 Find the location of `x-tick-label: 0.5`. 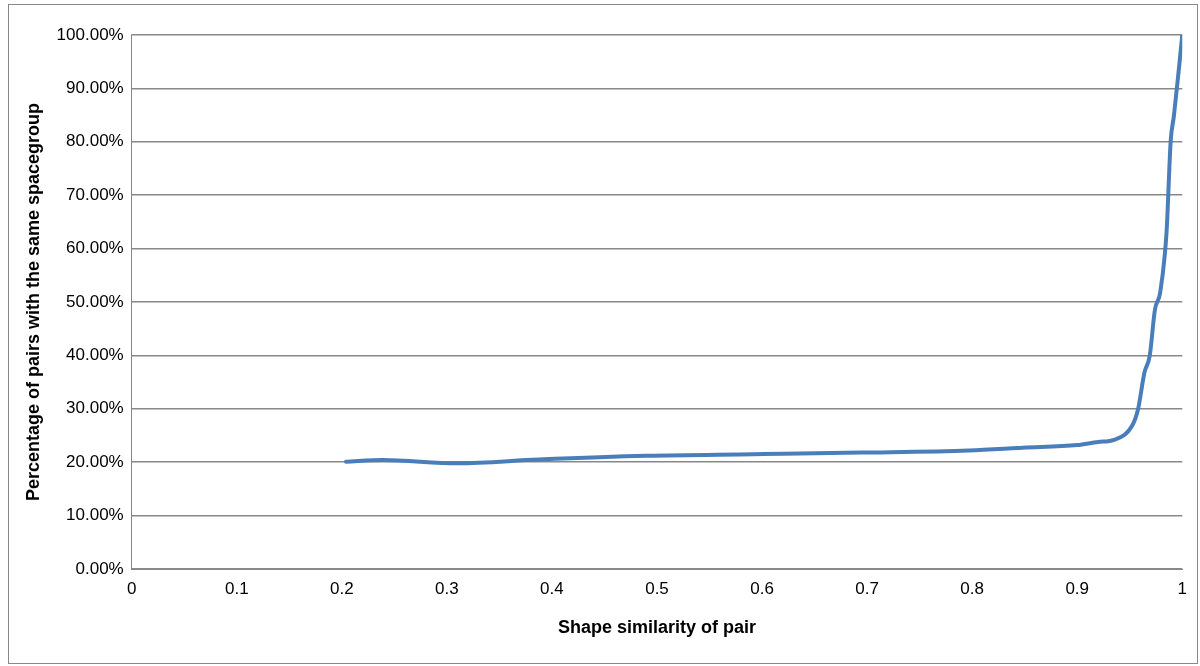

x-tick-label: 0.5 is located at coordinates (657, 588).